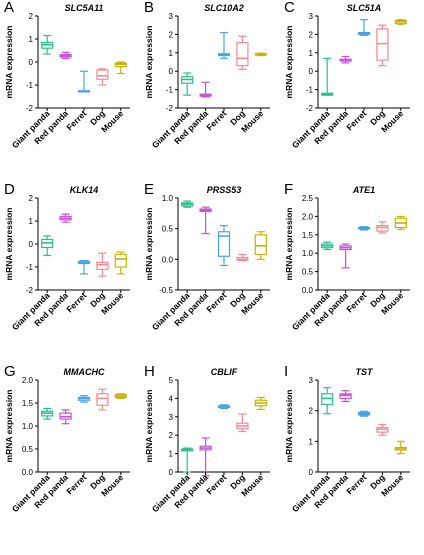 This screenshot has height=555, width=424. Describe the element at coordinates (149, 189) in the screenshot. I see `panel-letter: E` at that location.